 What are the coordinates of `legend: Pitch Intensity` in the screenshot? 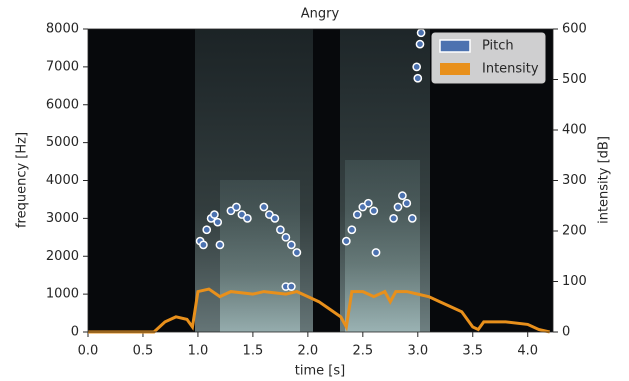 It's located at (488, 58).